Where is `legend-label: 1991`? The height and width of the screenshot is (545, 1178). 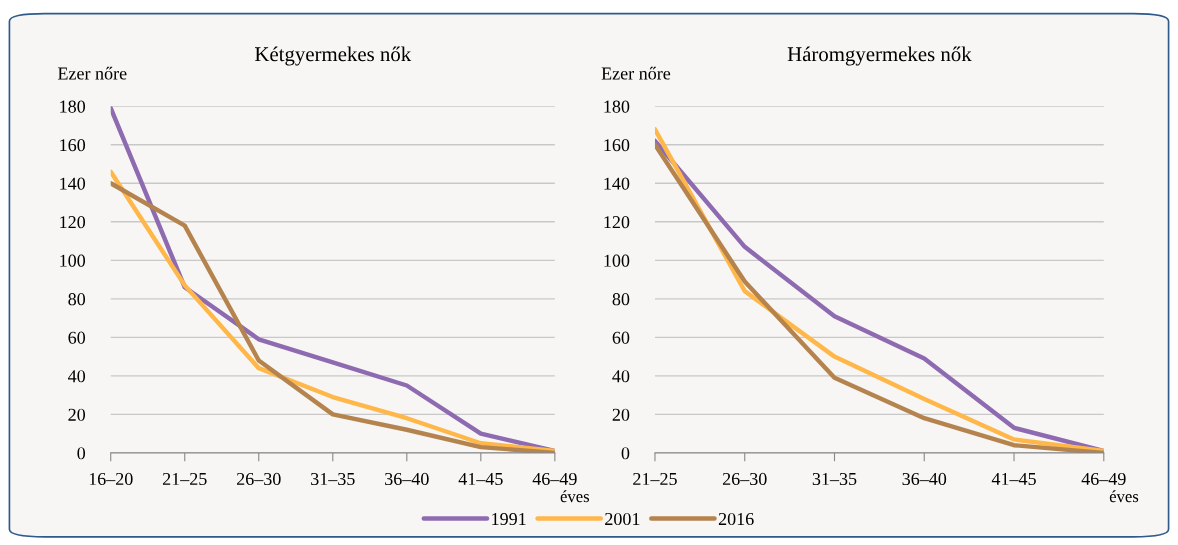 legend-label: 1991 is located at coordinates (509, 519).